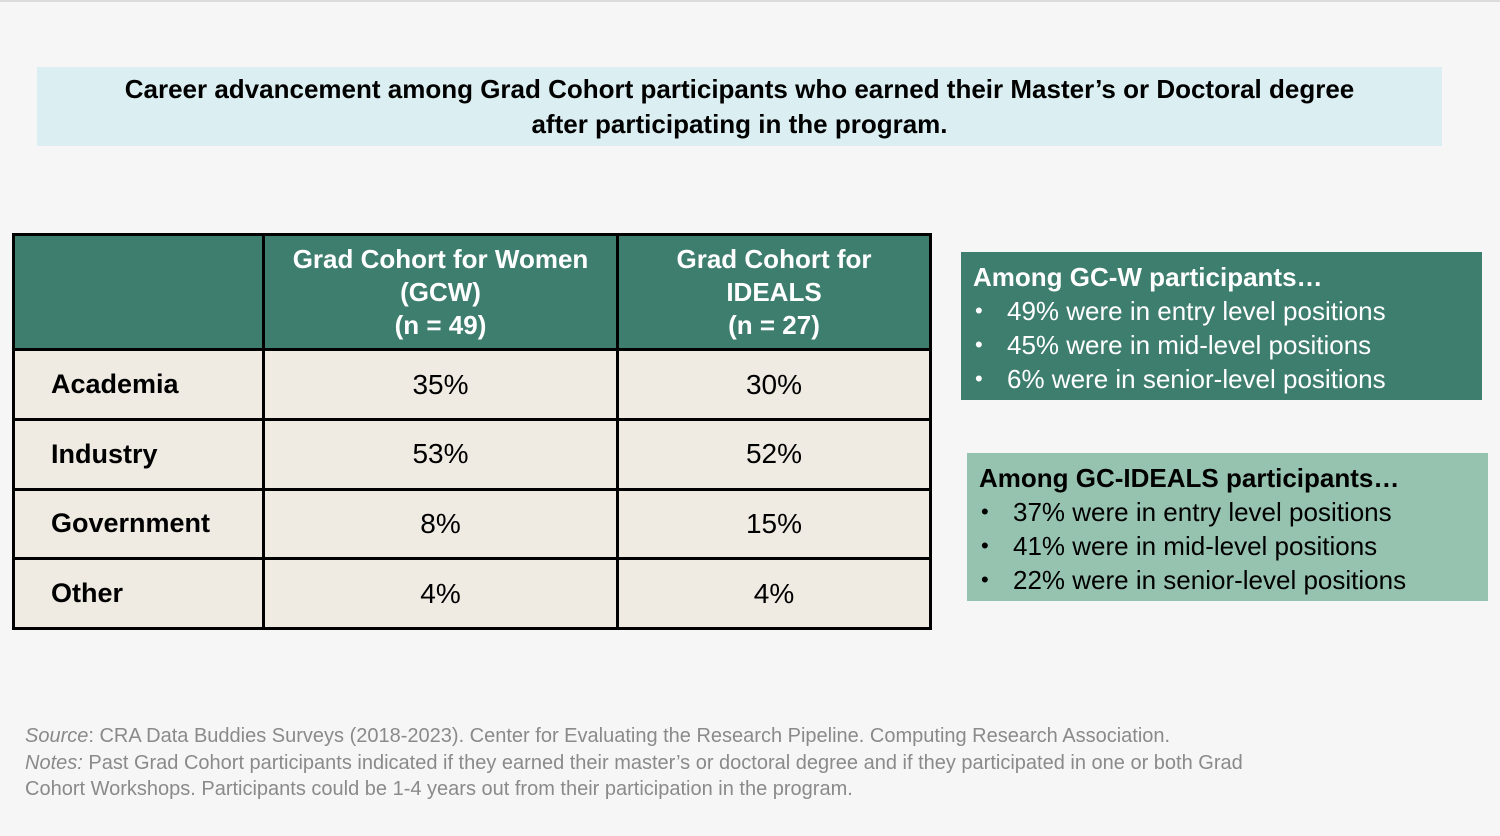 This screenshot has height=836, width=1500. I want to click on cell-government-ideals: 15%, so click(774, 524).